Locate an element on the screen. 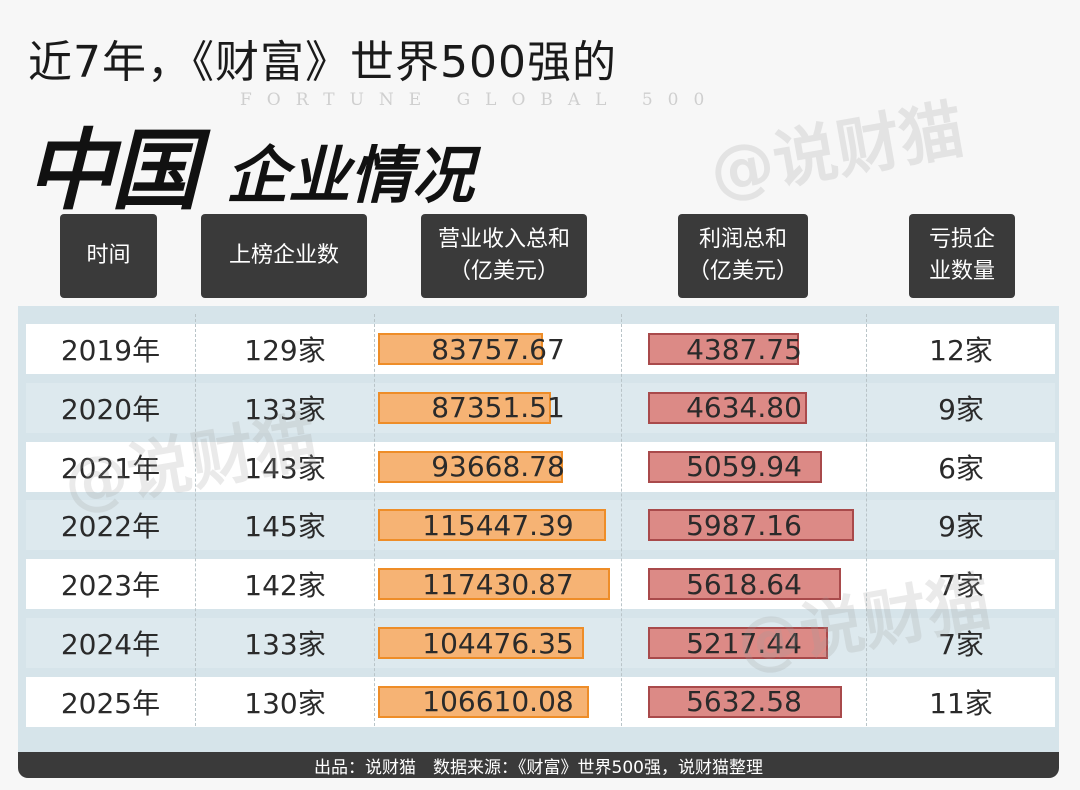  year-cell: 2025年 is located at coordinates (110, 703).